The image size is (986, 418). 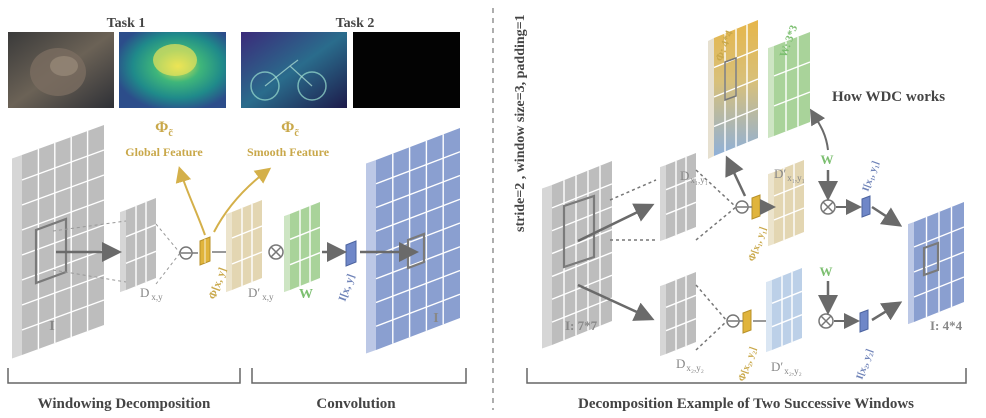 What do you see at coordinates (435, 318) in the screenshot?
I see `label-i-output: I` at bounding box center [435, 318].